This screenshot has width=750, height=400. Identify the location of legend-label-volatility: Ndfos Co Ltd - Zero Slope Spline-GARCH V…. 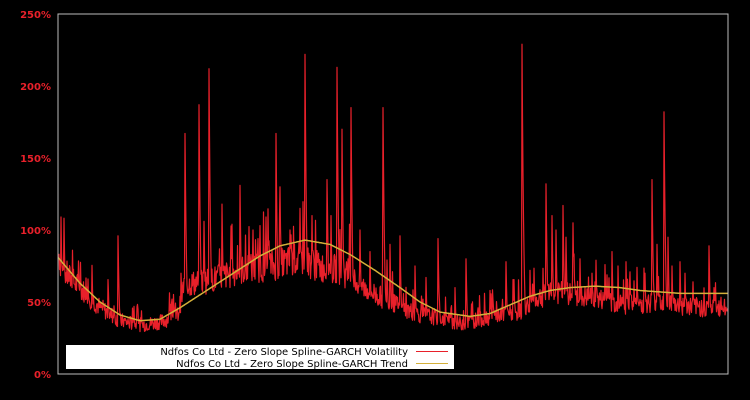
(284, 352).